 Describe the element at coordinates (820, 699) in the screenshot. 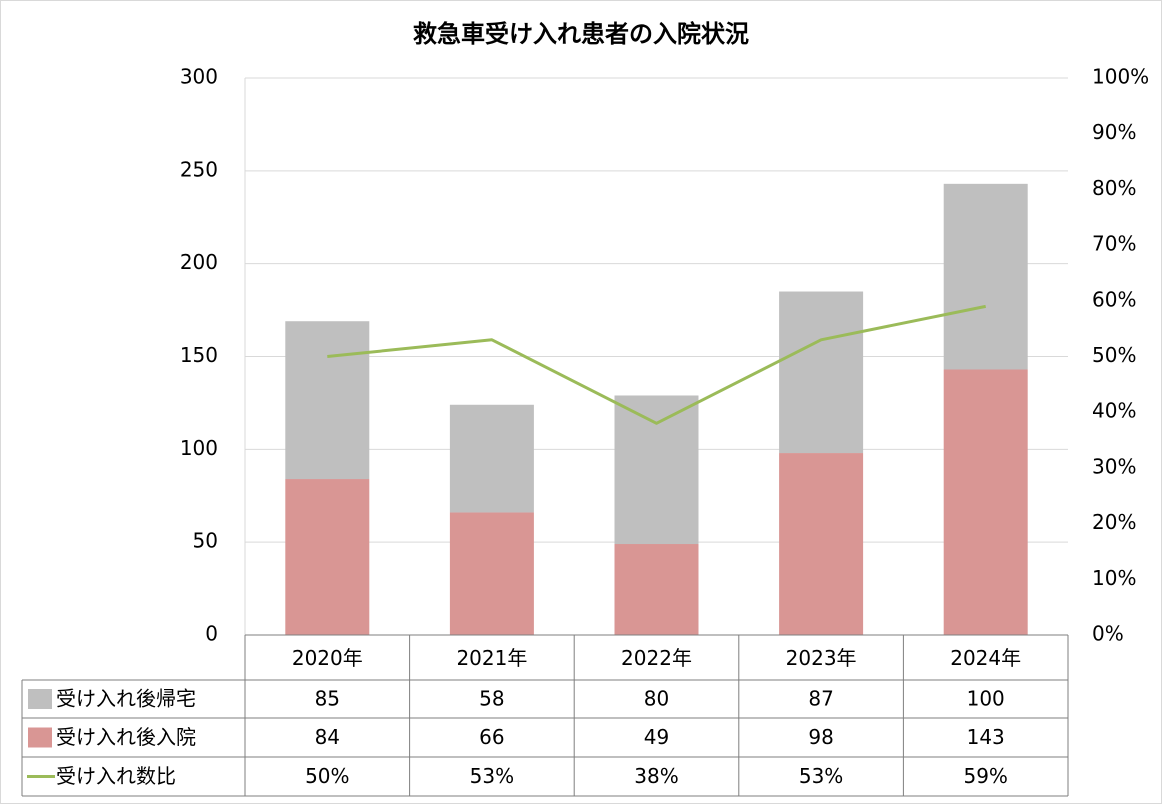

I see `table-cell: 87` at that location.